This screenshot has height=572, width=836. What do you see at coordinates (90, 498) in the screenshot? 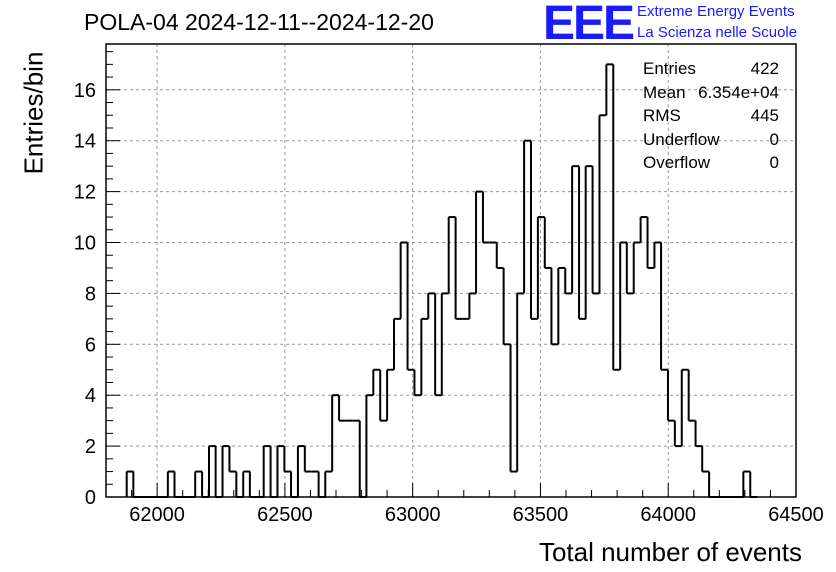
I see `y-tick-label: 0` at bounding box center [90, 498].